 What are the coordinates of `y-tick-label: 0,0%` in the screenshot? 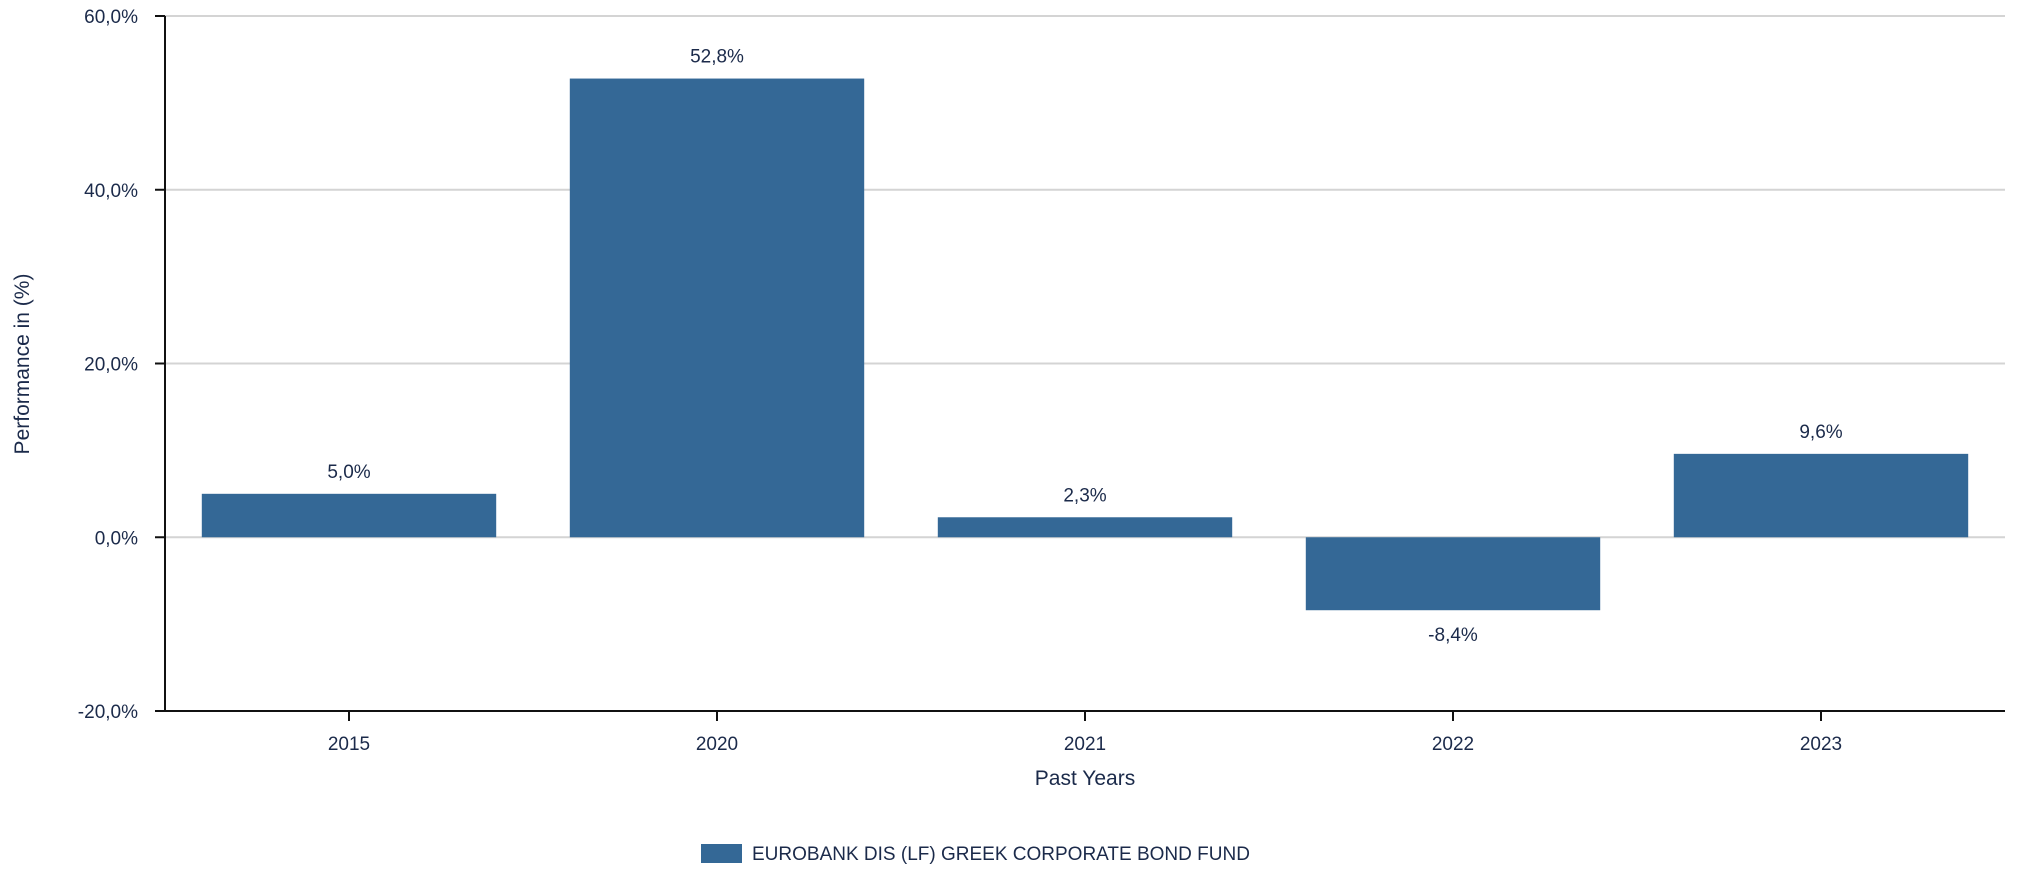 It's located at (116, 538).